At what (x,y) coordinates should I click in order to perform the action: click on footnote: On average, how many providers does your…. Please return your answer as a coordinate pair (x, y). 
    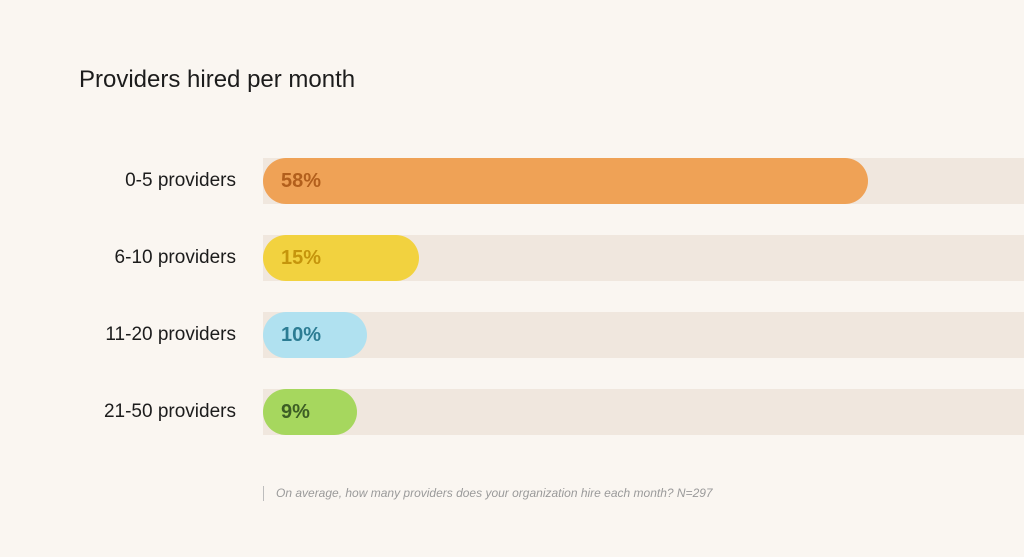
    Looking at the image, I should click on (488, 493).